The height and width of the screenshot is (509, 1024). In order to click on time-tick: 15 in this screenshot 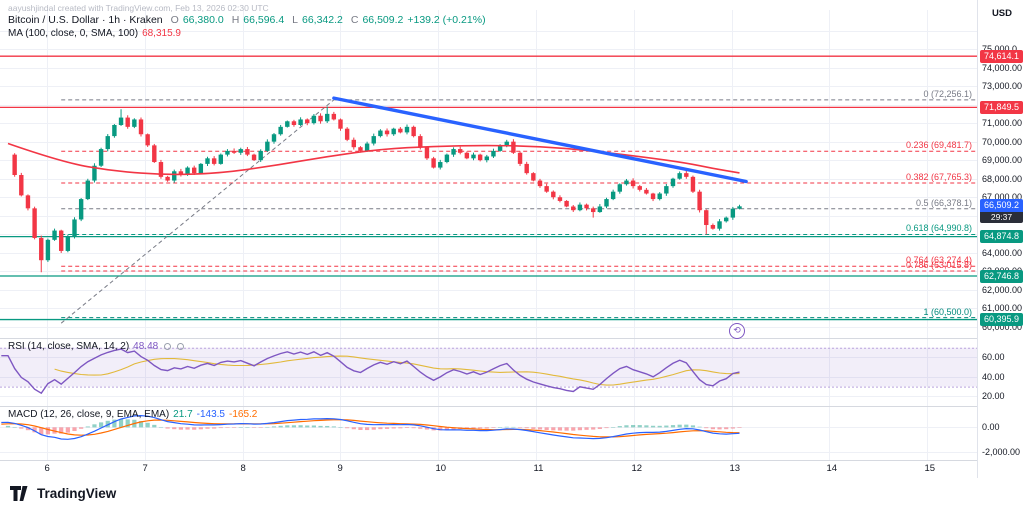, I will do `click(930, 468)`.